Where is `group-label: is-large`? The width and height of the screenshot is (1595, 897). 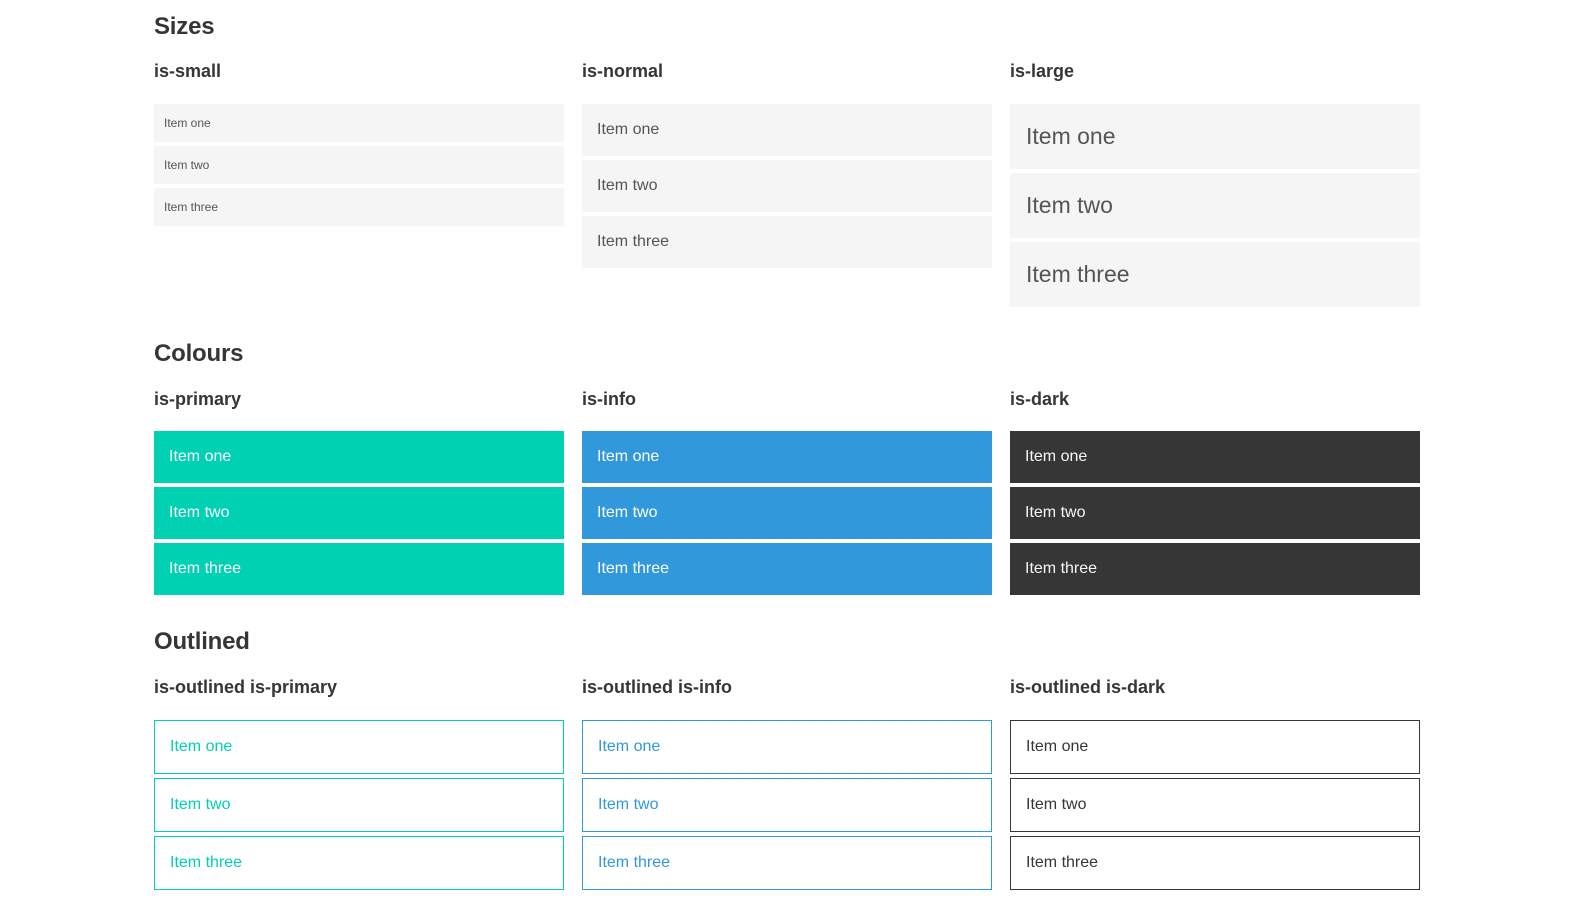 group-label: is-large is located at coordinates (1042, 71).